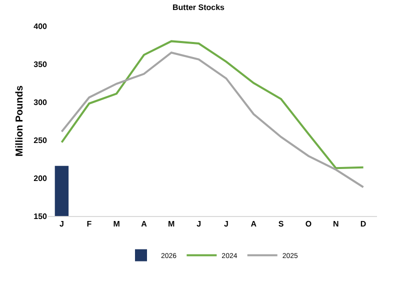 Image resolution: width=397 pixels, height=282 pixels. I want to click on x-tick-label: D, so click(363, 224).